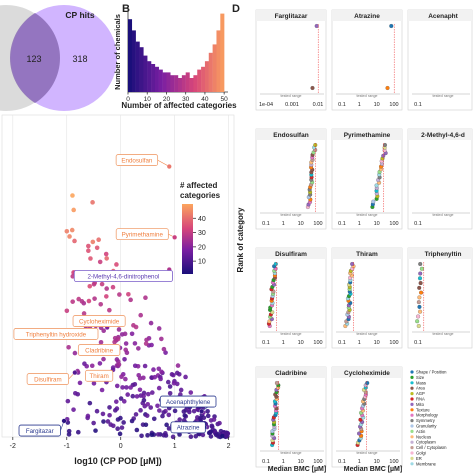  What do you see at coordinates (421, 382) in the screenshot?
I see `legend-entry: Mass` at bounding box center [421, 382].